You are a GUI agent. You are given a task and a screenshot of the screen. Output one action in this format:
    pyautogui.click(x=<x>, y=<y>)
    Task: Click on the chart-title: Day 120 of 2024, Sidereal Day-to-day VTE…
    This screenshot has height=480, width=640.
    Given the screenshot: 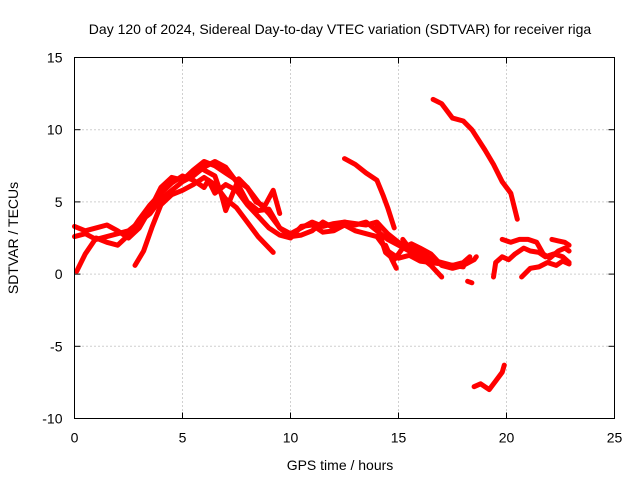 What is the action you would take?
    pyautogui.click(x=340, y=29)
    